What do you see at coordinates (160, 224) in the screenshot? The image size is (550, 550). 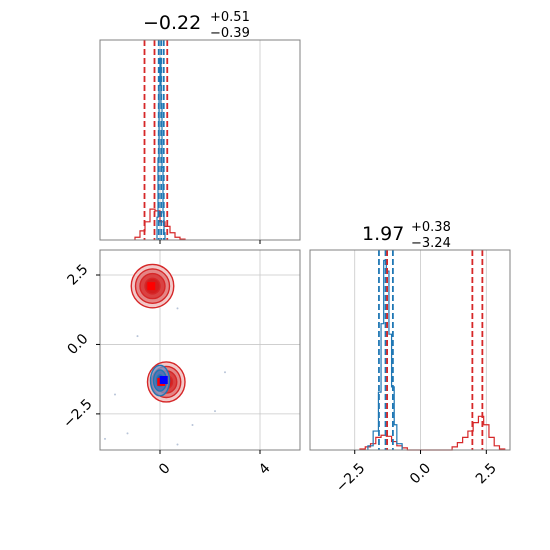 I see `p1-hist-red` at bounding box center [160, 224].